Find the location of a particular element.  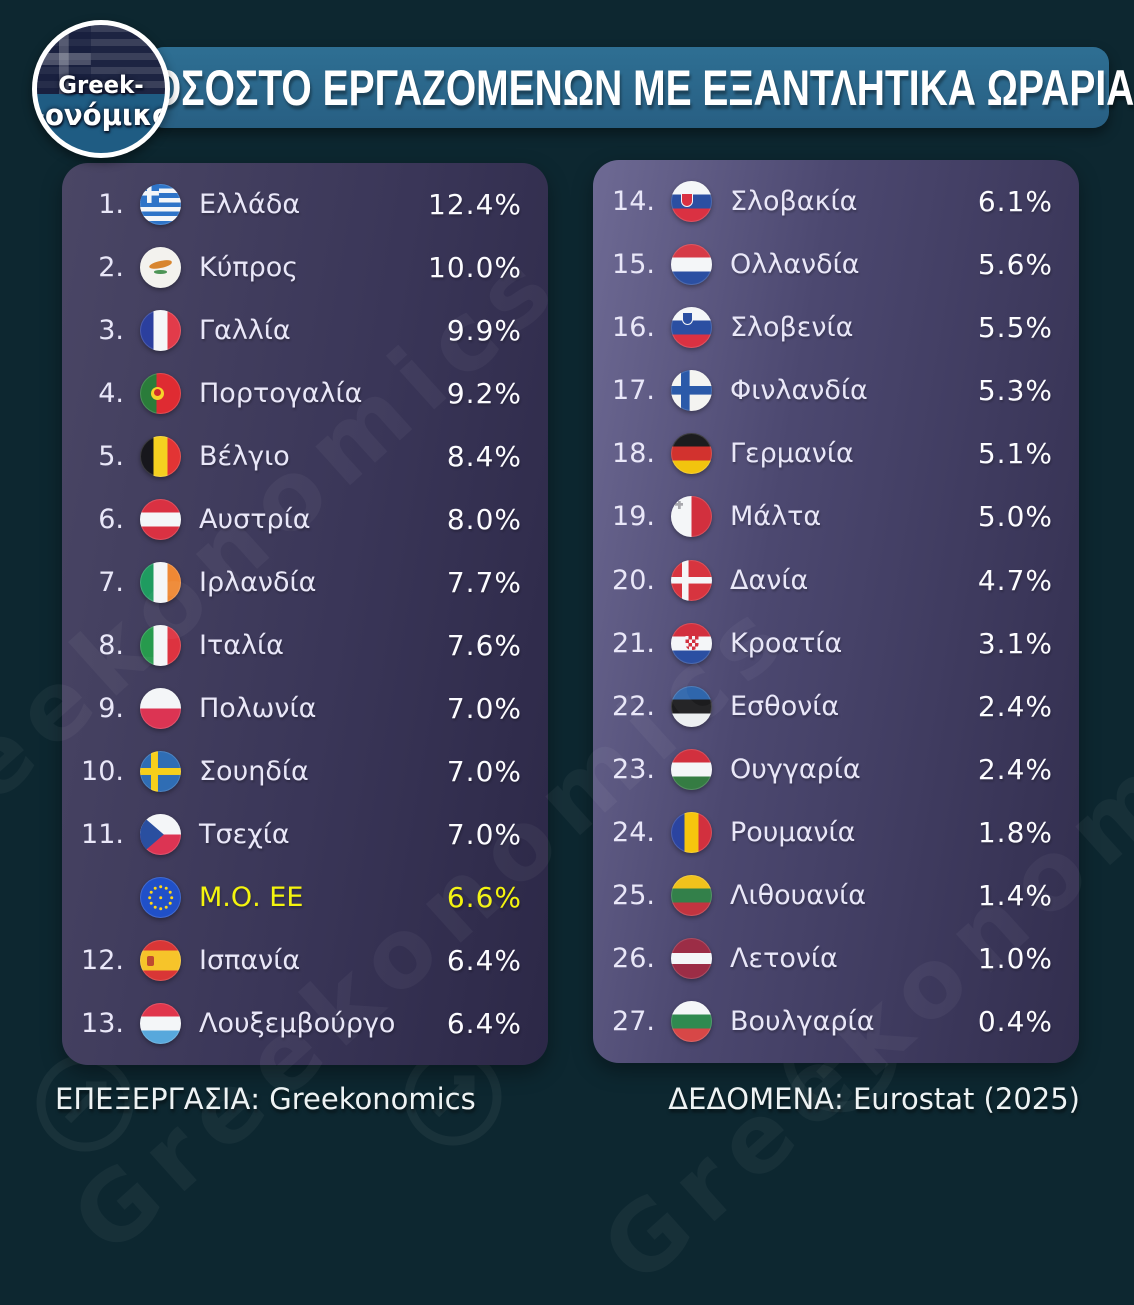

country-name: Εσθονία is located at coordinates (785, 706).